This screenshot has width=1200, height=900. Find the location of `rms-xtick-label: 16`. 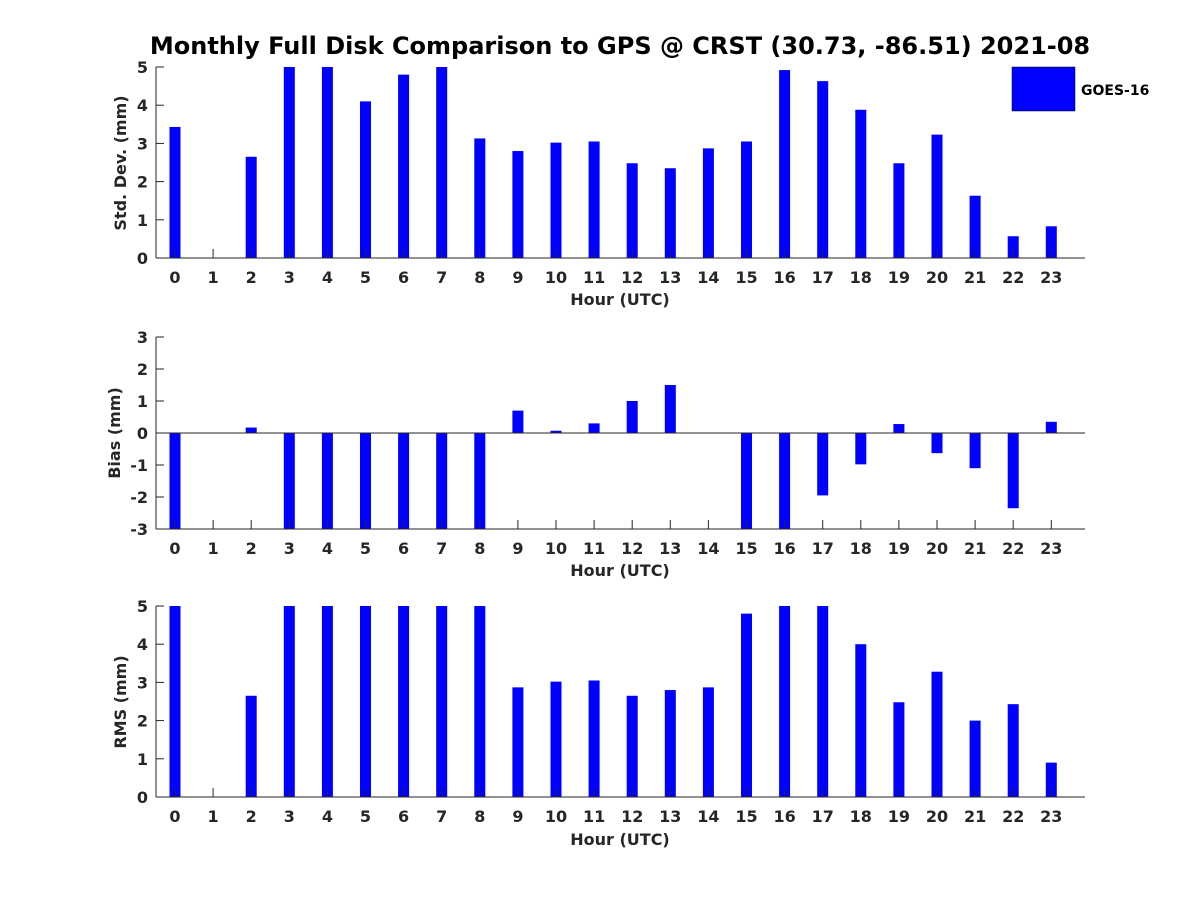

rms-xtick-label: 16 is located at coordinates (784, 816).